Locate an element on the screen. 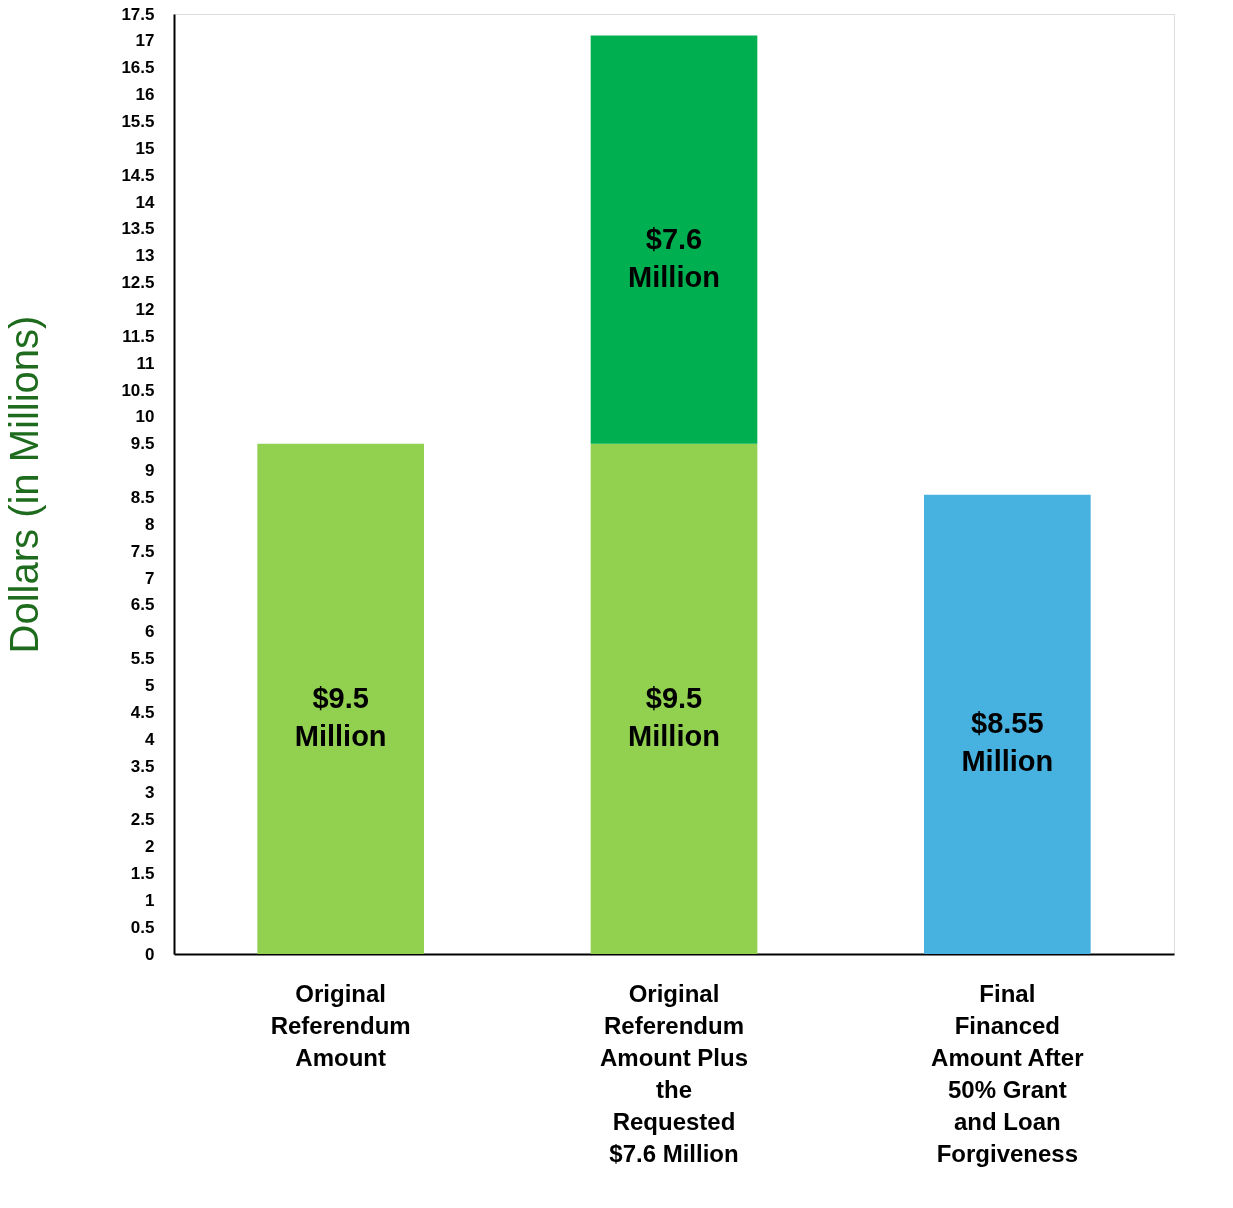  y-tick-label: 4 is located at coordinates (150, 739).